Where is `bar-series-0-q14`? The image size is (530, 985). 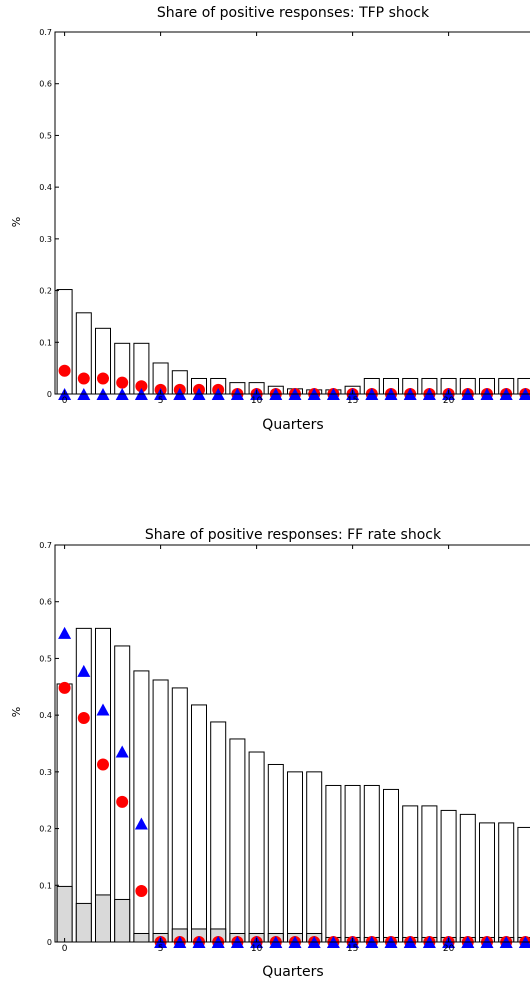 bar-series-0-q14 is located at coordinates (333, 863).